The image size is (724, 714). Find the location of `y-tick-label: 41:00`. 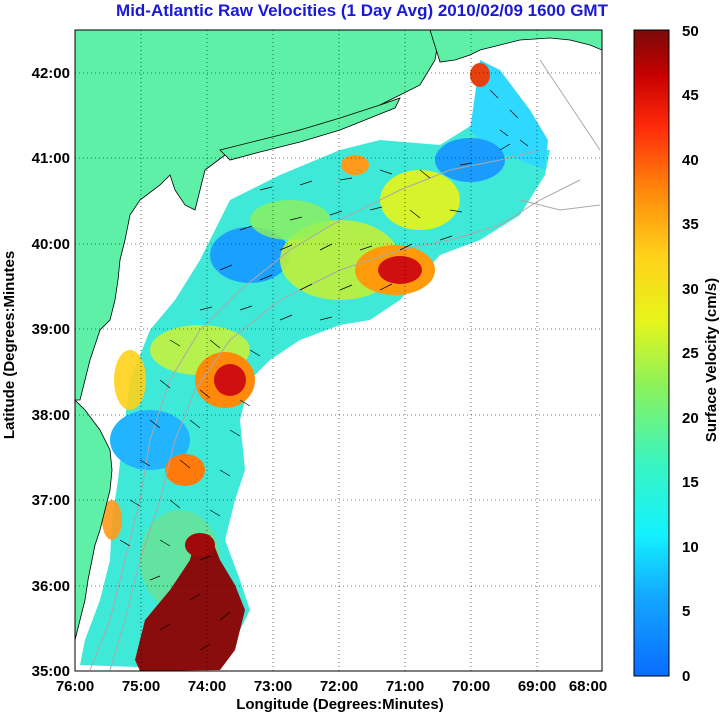

y-tick-label: 41:00 is located at coordinates (51, 158).